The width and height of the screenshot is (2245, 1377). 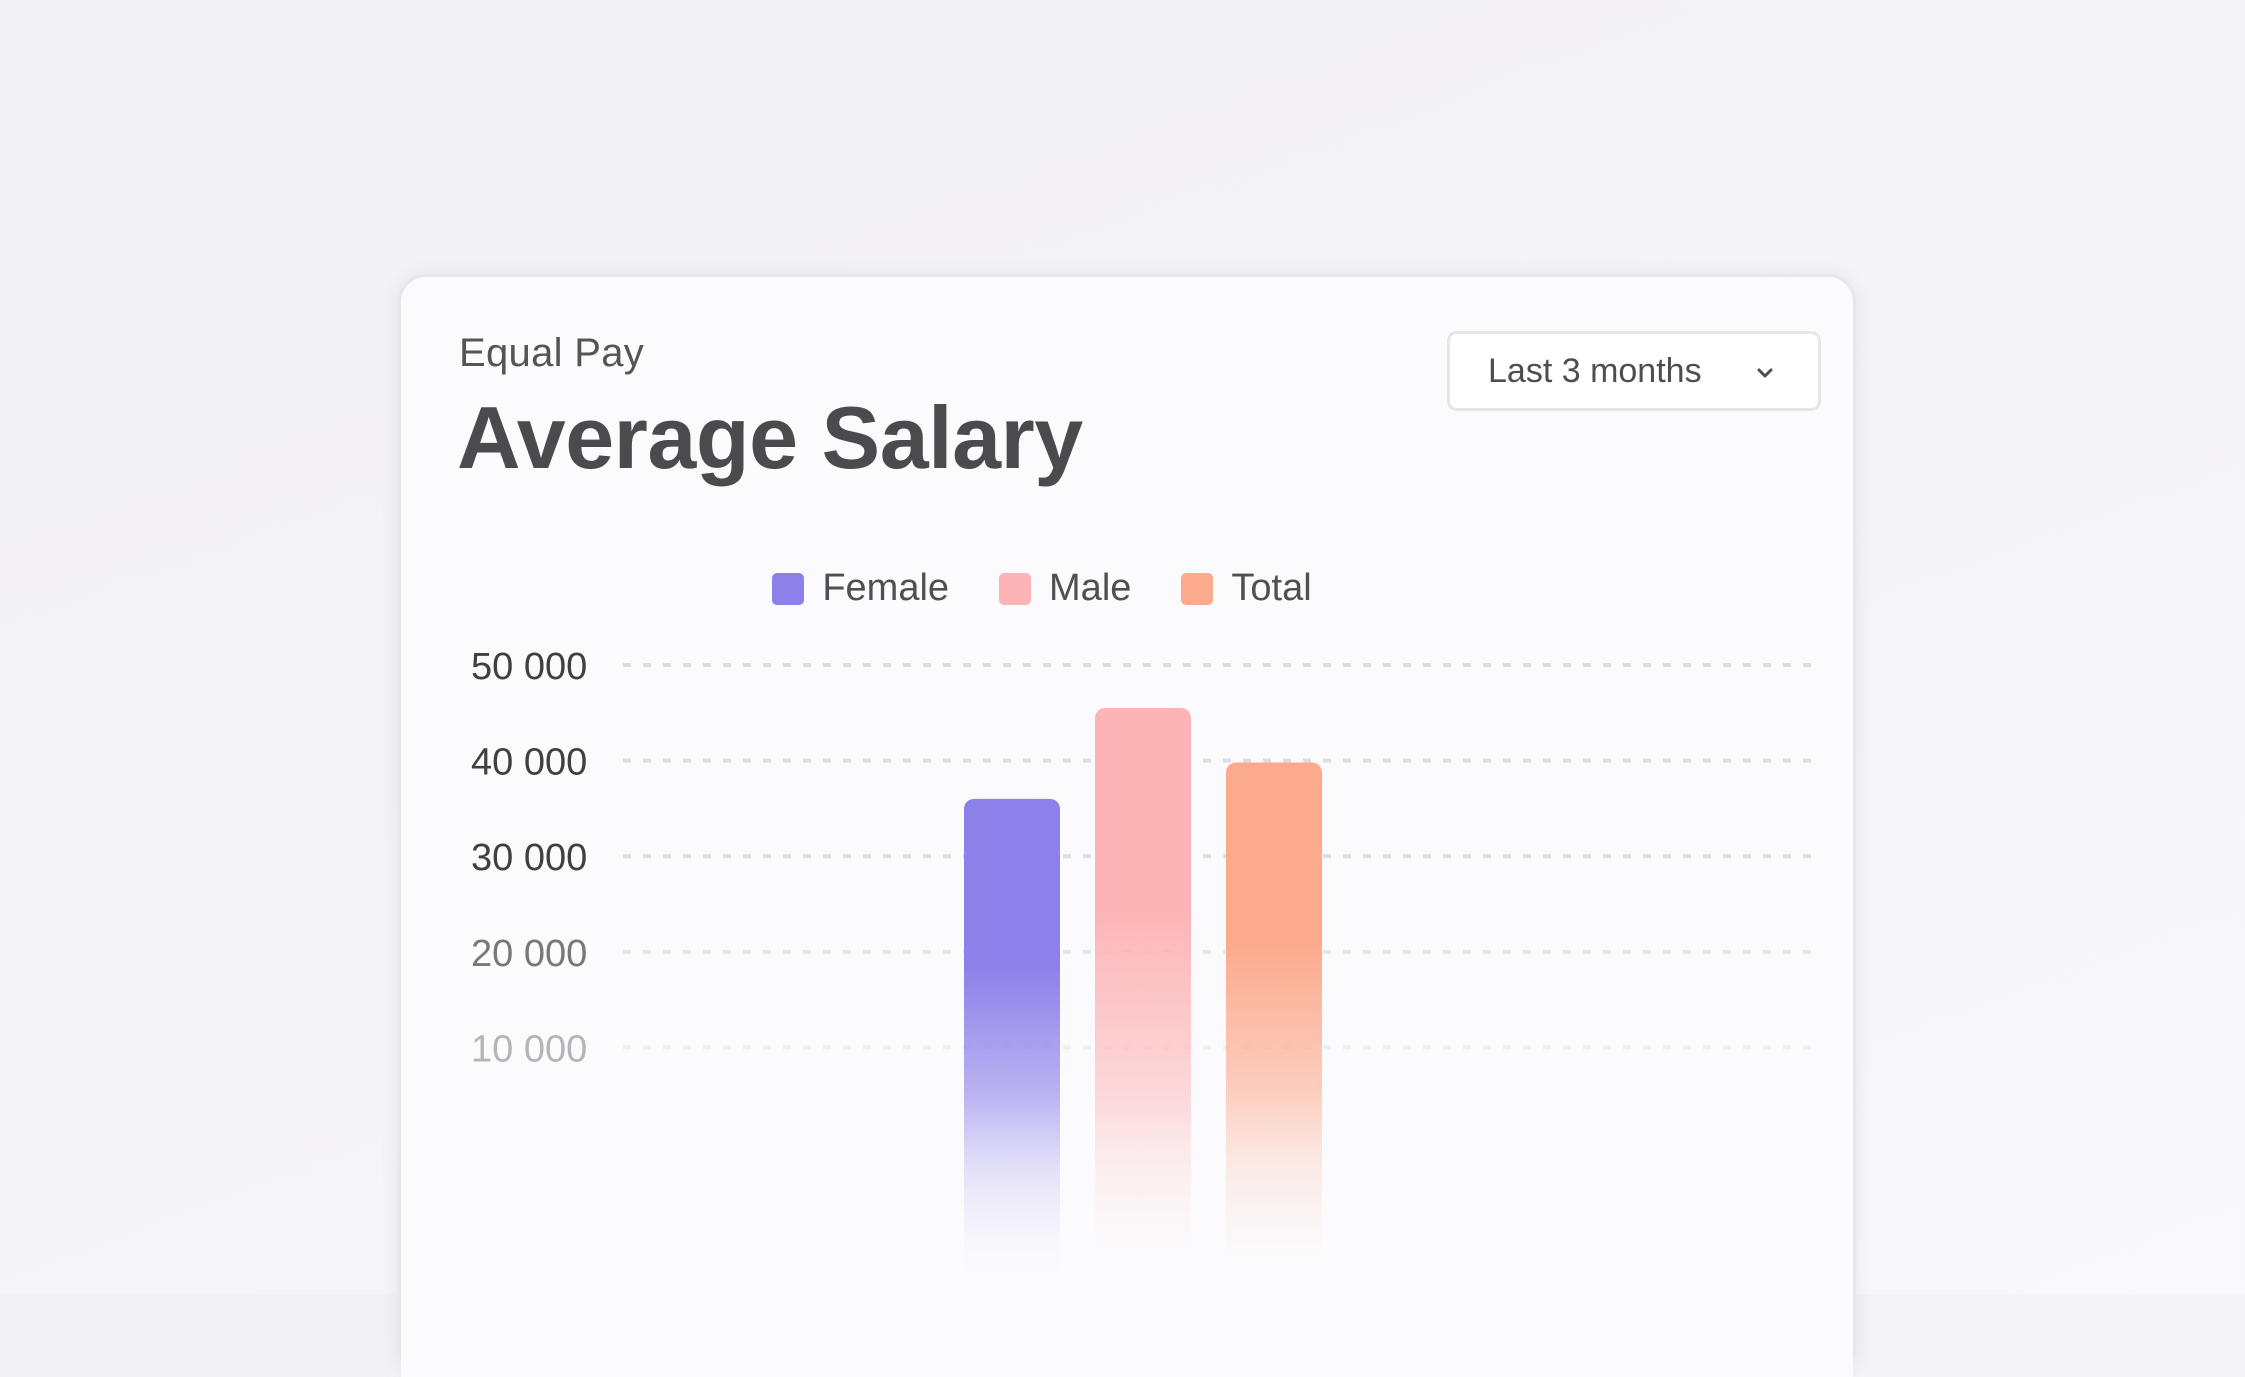 I want to click on chart-bars, so click(x=1143, y=992).